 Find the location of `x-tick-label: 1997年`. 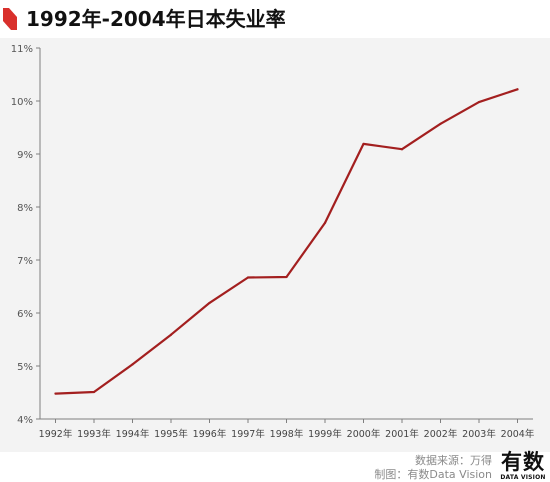

x-tick-label: 1997年 is located at coordinates (248, 434).